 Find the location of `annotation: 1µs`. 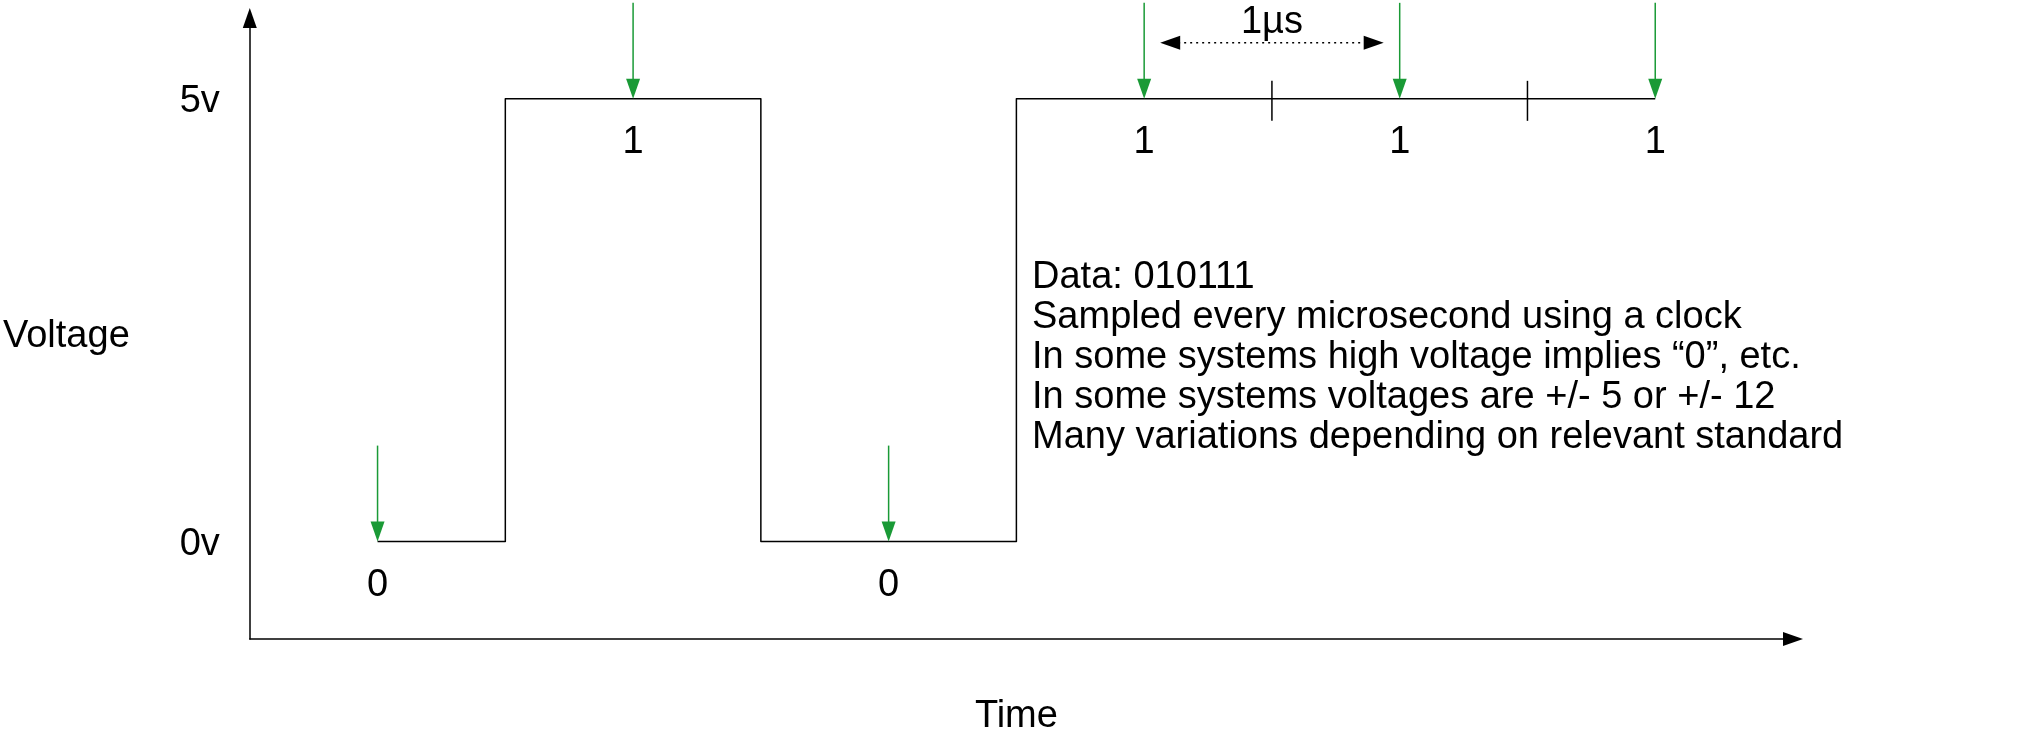

annotation: 1µs is located at coordinates (1271, 20).